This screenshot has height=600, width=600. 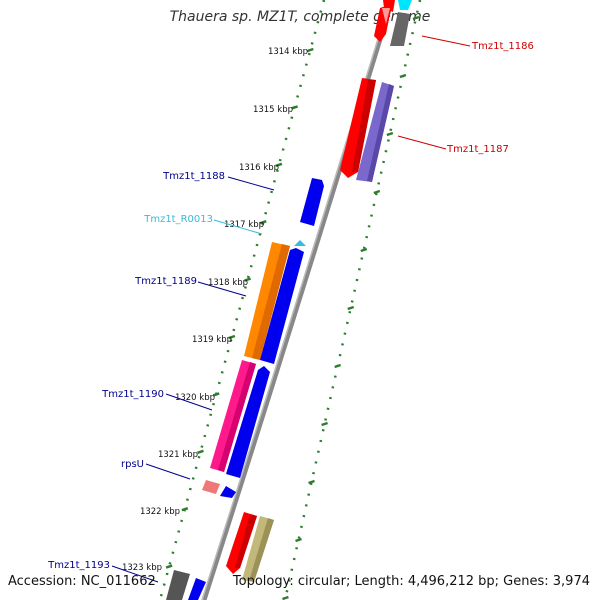 What do you see at coordinates (160, 512) in the screenshot?
I see `kbp-label: 1322 kbp` at bounding box center [160, 512].